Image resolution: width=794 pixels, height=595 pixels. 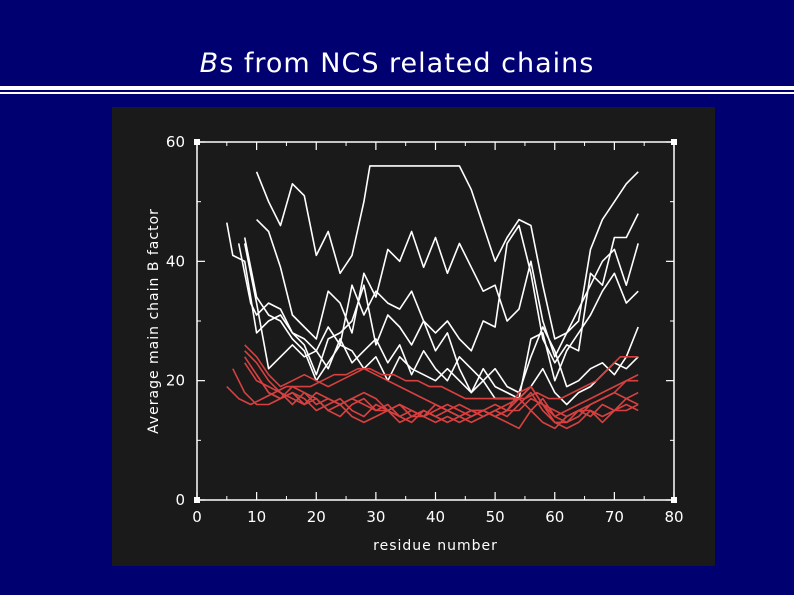 What do you see at coordinates (175, 261) in the screenshot?
I see `y-tick-label: 40` at bounding box center [175, 261].